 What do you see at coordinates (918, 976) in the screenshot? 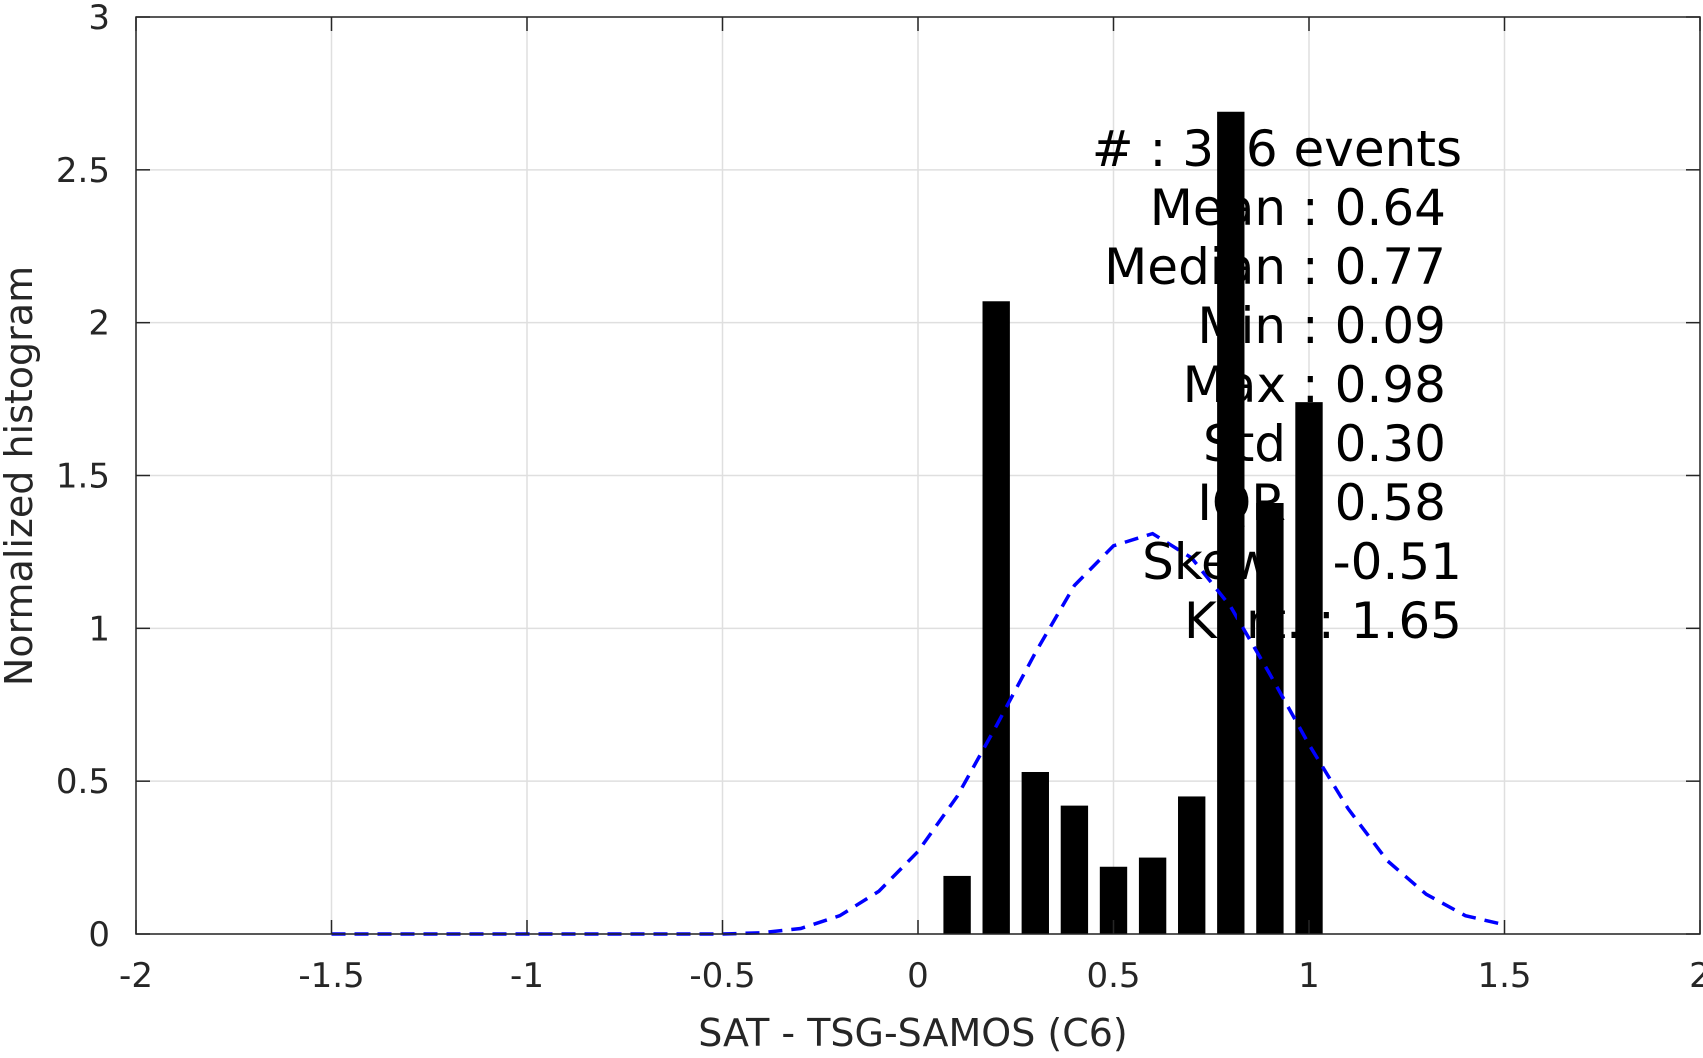
I see `x-tick-label: 0` at bounding box center [918, 976].